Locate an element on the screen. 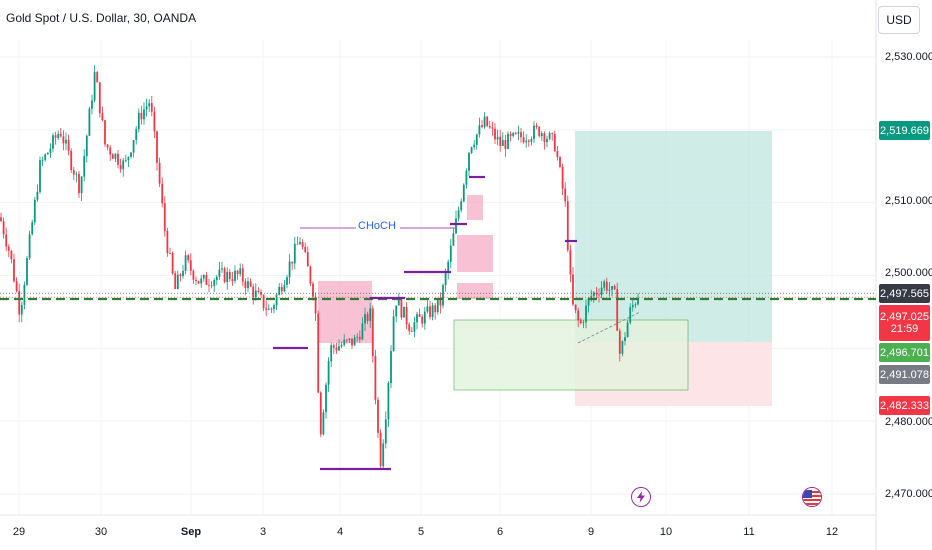  us-flag-glyph is located at coordinates (812, 497).